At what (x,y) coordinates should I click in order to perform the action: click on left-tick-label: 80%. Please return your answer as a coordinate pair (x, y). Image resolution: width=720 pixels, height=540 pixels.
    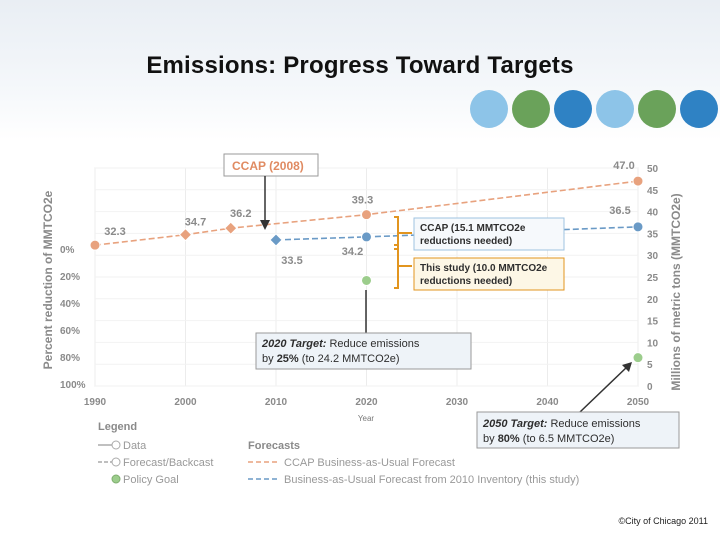
    Looking at the image, I should click on (70, 358).